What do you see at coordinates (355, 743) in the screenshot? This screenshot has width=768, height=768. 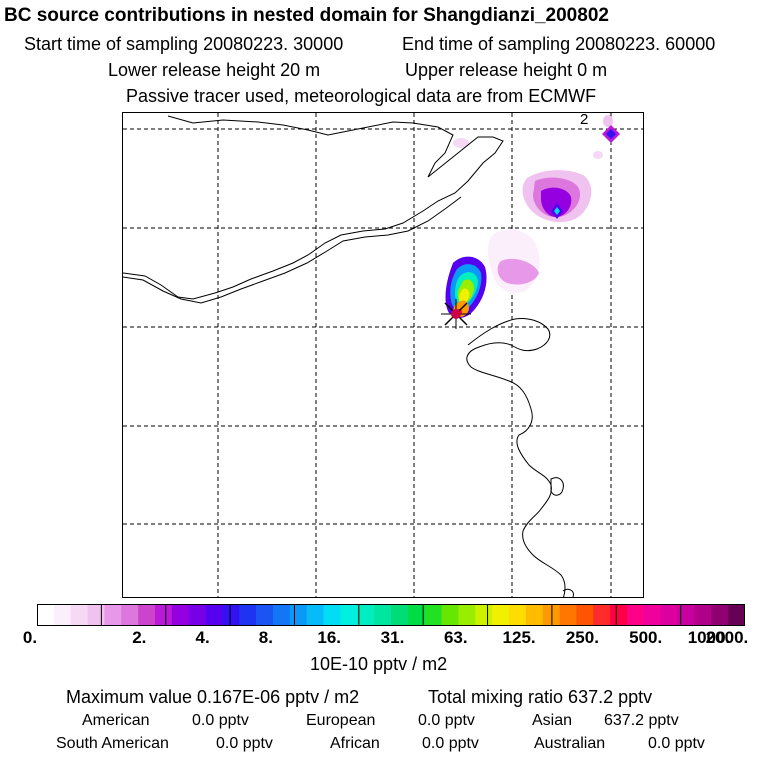 I see `region-name: African` at bounding box center [355, 743].